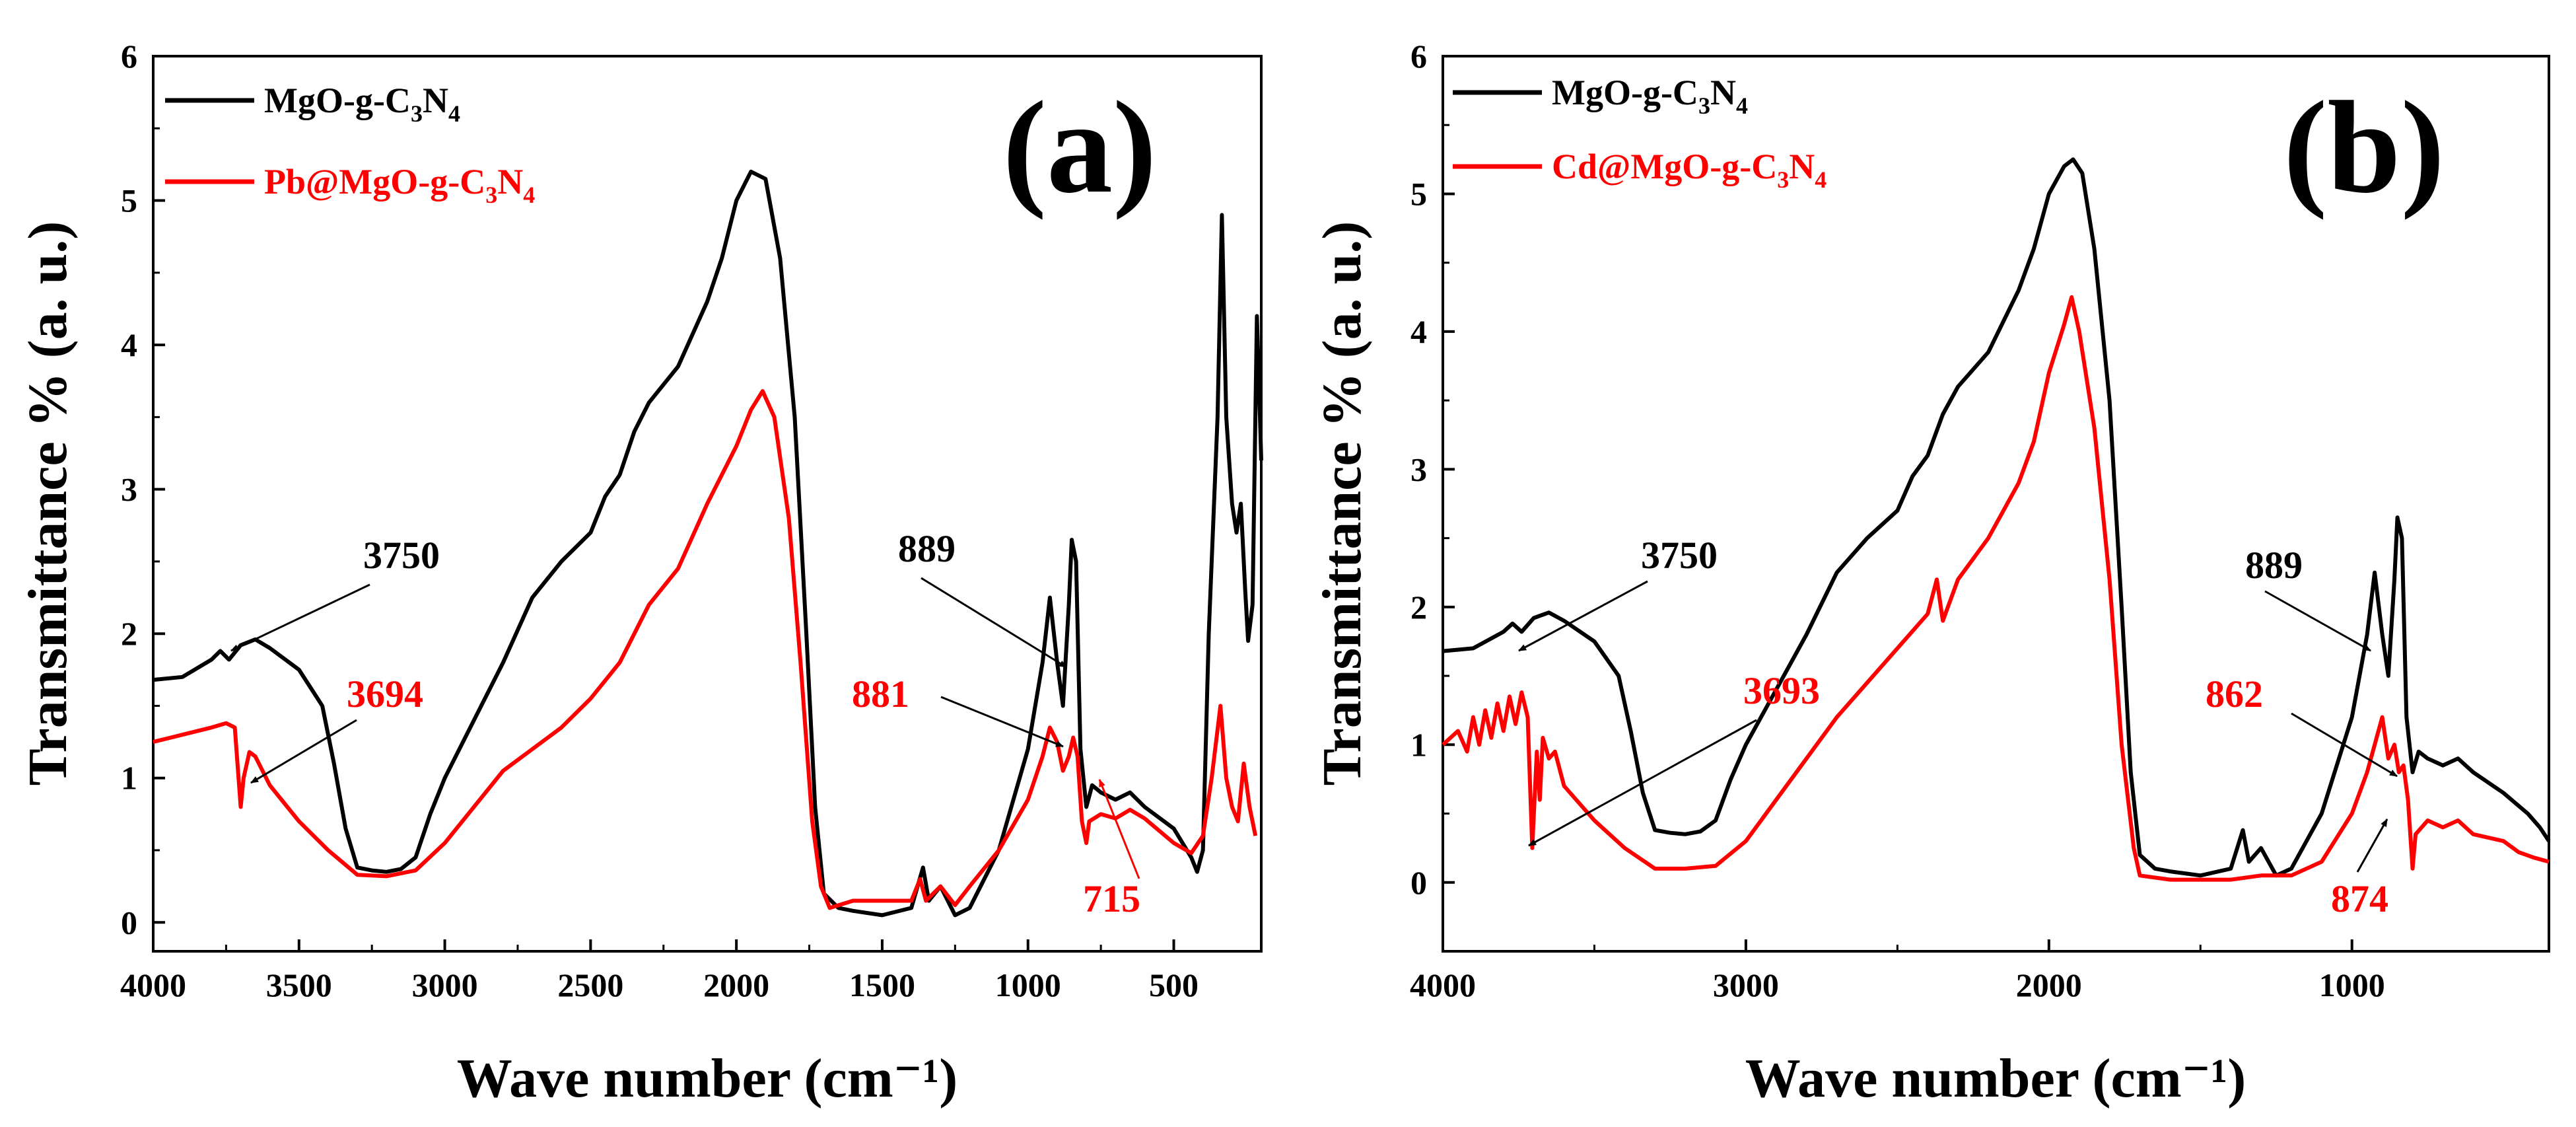 This screenshot has width=2576, height=1127. I want to click on panel-label: (b), so click(2364, 148).